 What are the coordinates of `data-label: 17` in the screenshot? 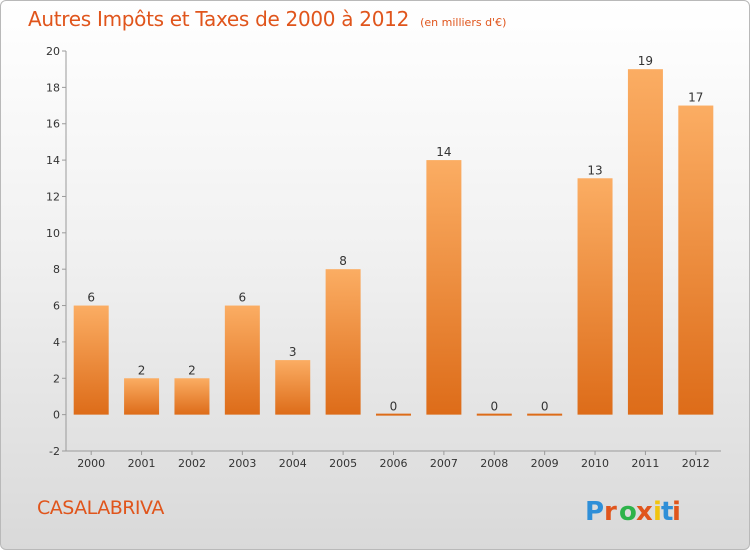 It's located at (695, 98).